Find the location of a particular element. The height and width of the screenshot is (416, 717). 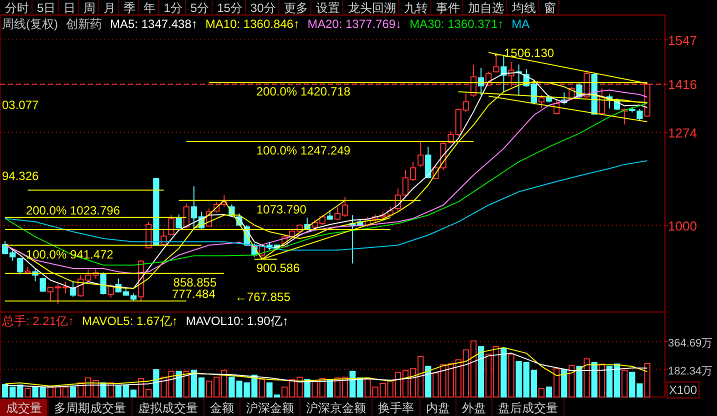

text: 1分 is located at coordinates (173, 8).